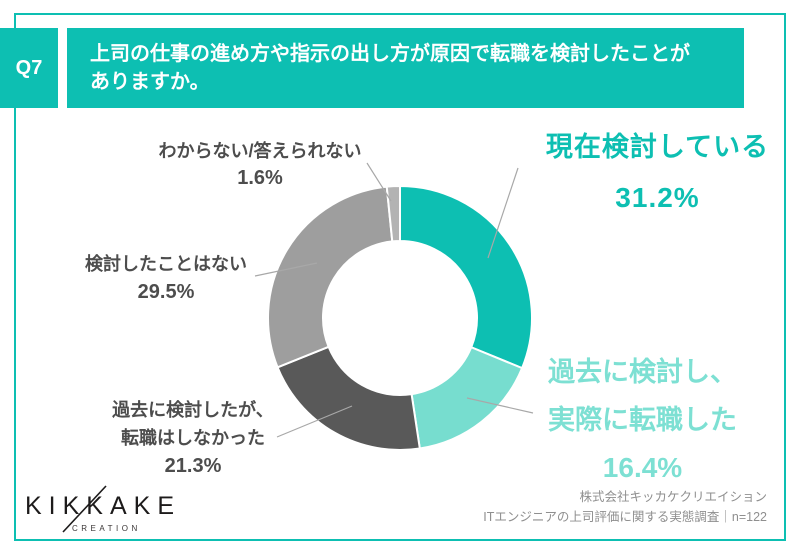  Describe the element at coordinates (166, 292) in the screenshot. I see `callout-none-value: 29.5%` at that location.